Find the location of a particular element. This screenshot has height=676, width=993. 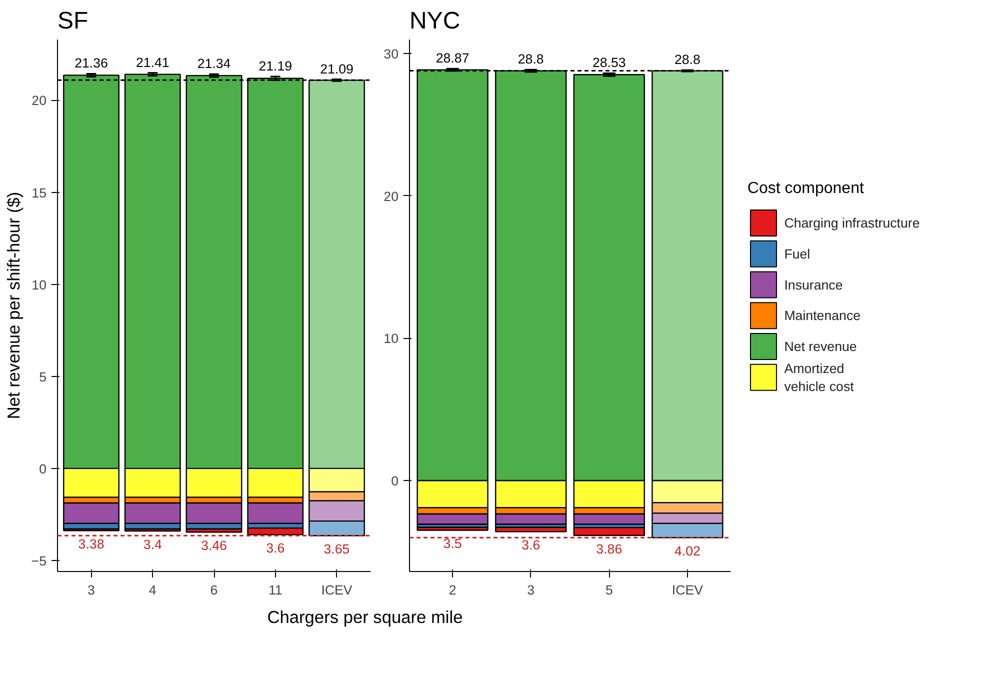

data-label: 21.19 is located at coordinates (275, 66).